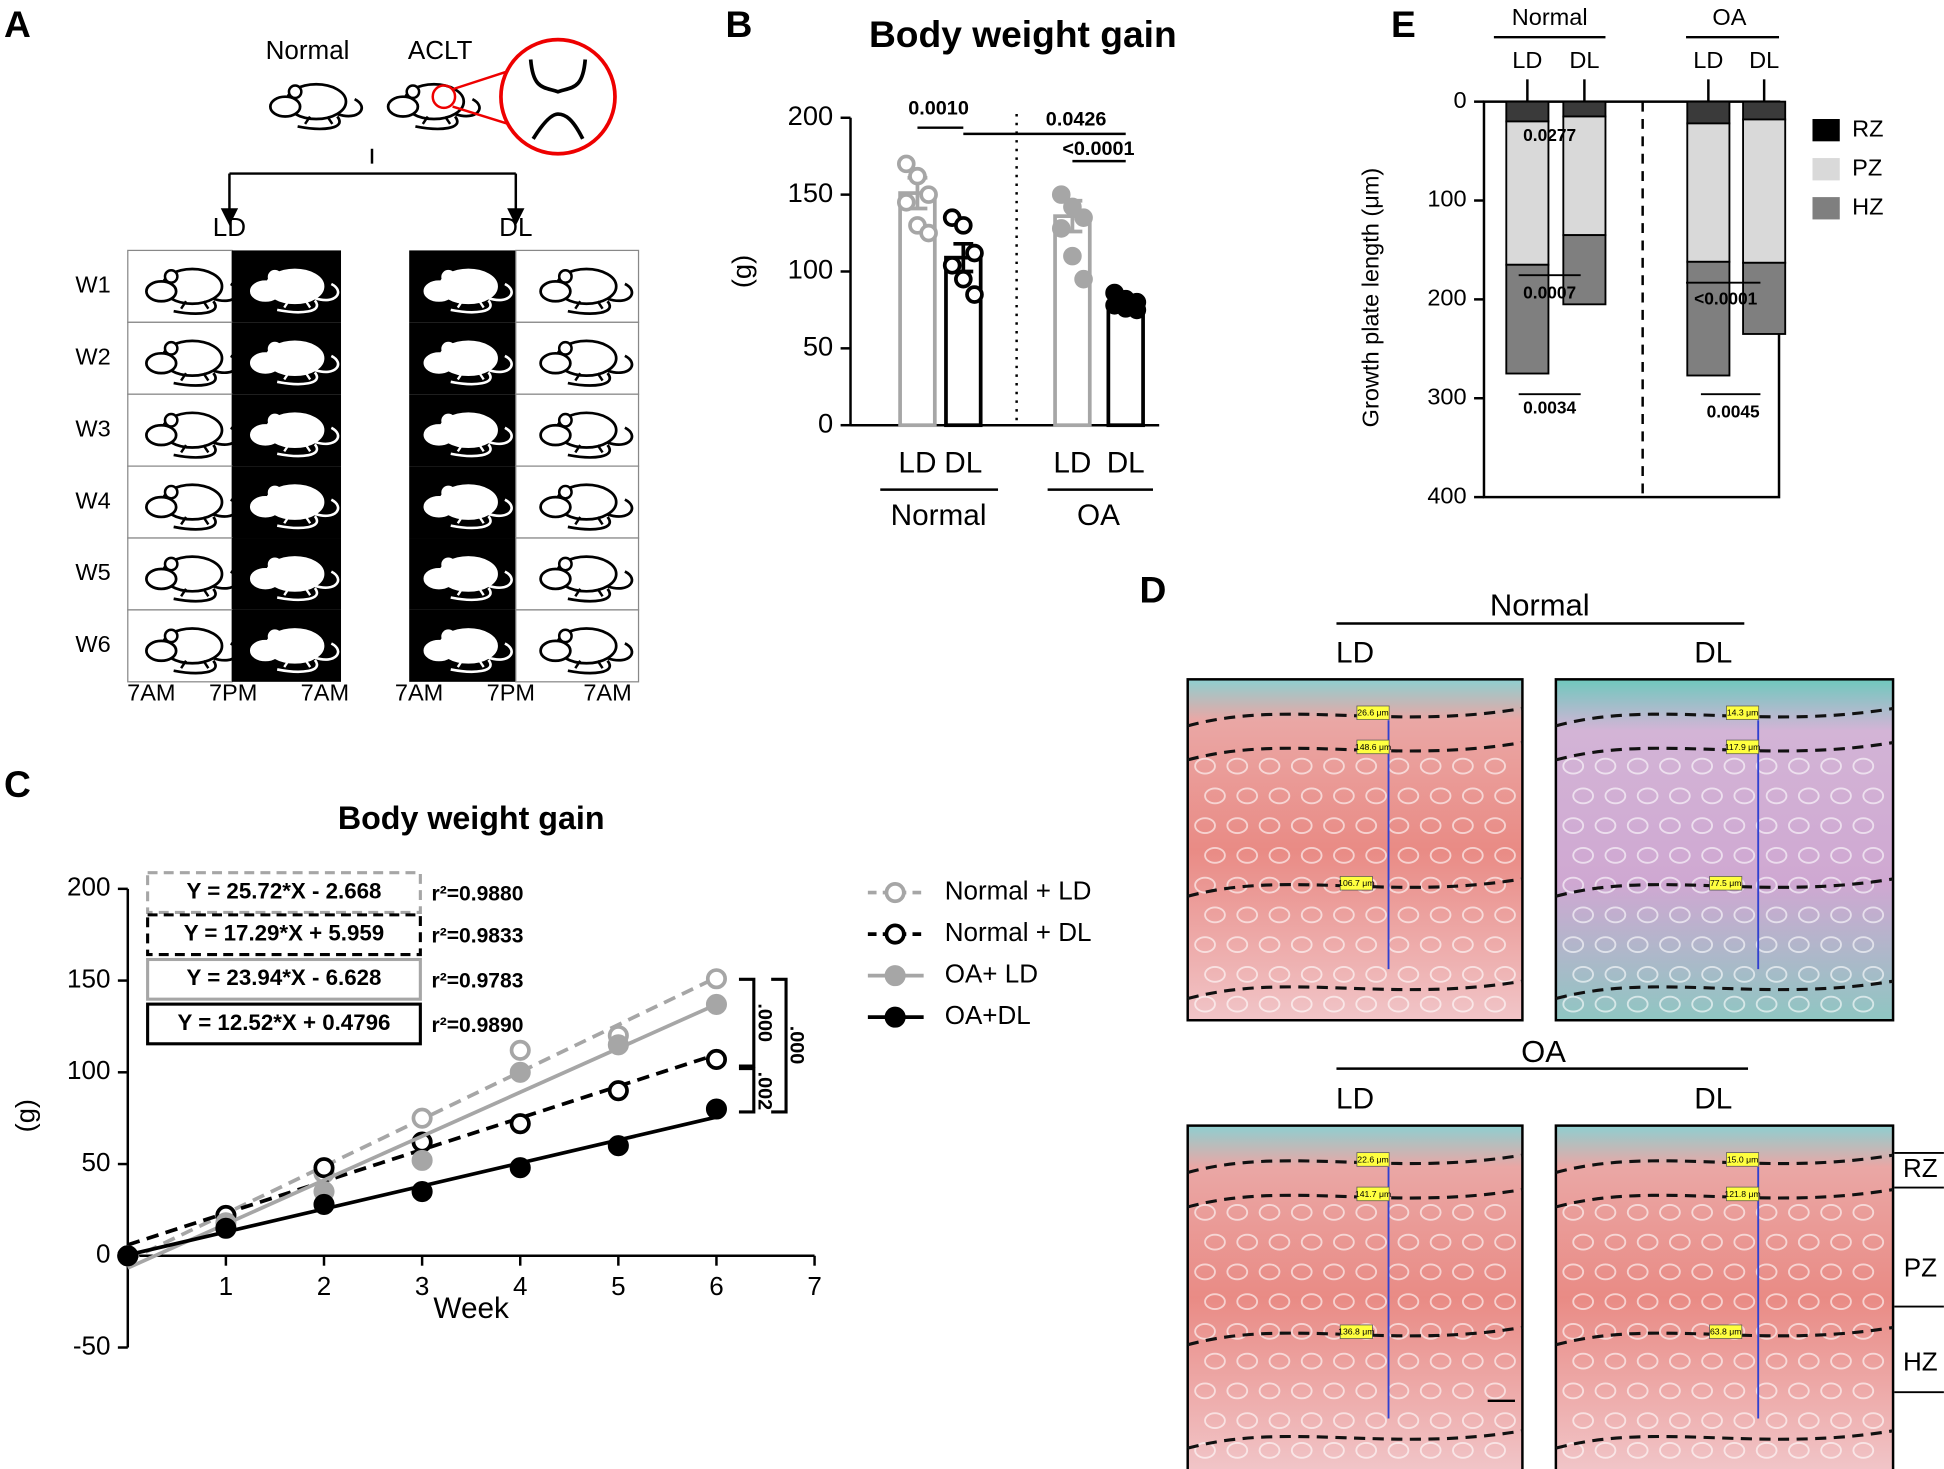  Describe the element at coordinates (1018, 932) in the screenshot. I see `legend-label: Normal + DL` at that location.